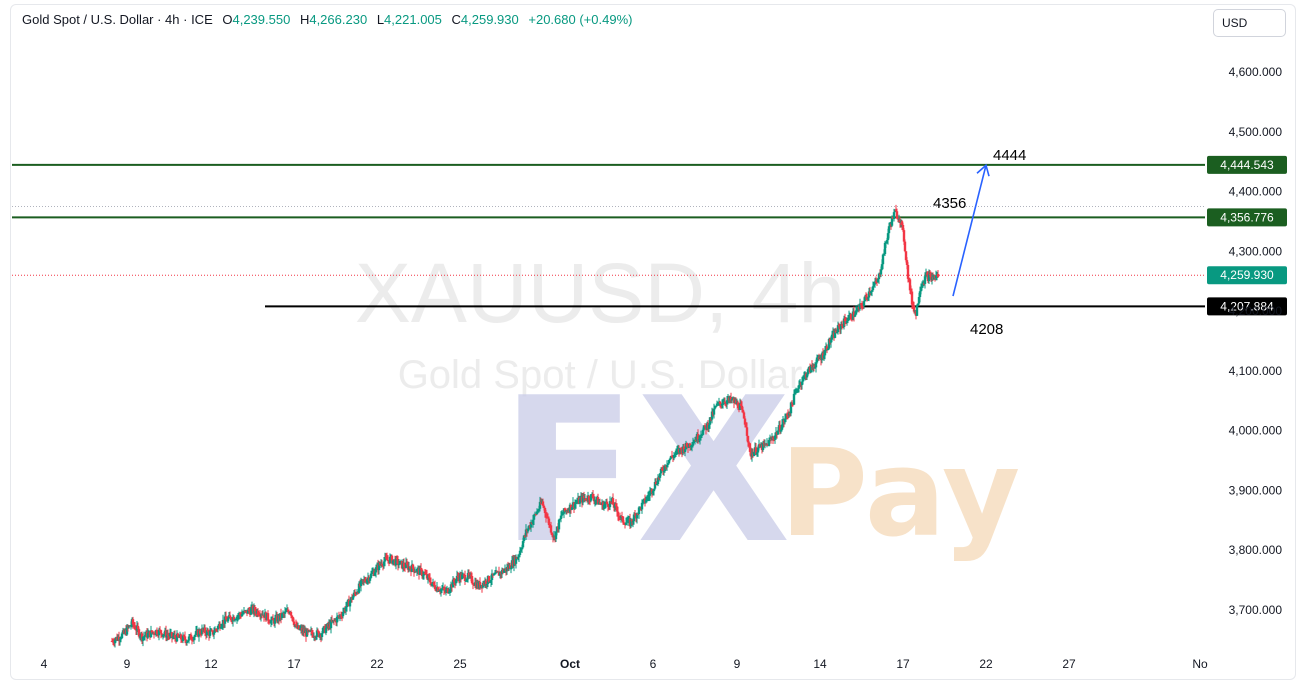 Image resolution: width=1304 pixels, height=698 pixels. I want to click on y-tick-label: 4,300.000, so click(1256, 251).